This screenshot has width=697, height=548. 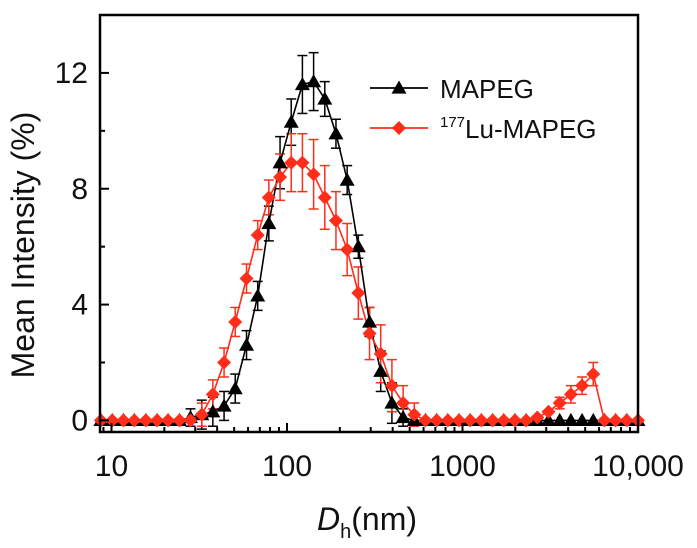 I want to click on x-axis-tick-labels: 10 100 1000 10,000, so click(x=389, y=466).